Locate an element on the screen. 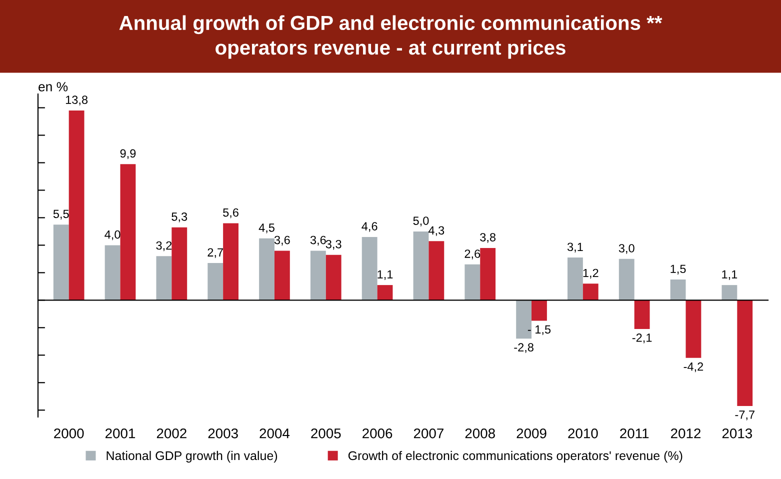 The image size is (781, 479). data-label: 4,6 is located at coordinates (370, 227).